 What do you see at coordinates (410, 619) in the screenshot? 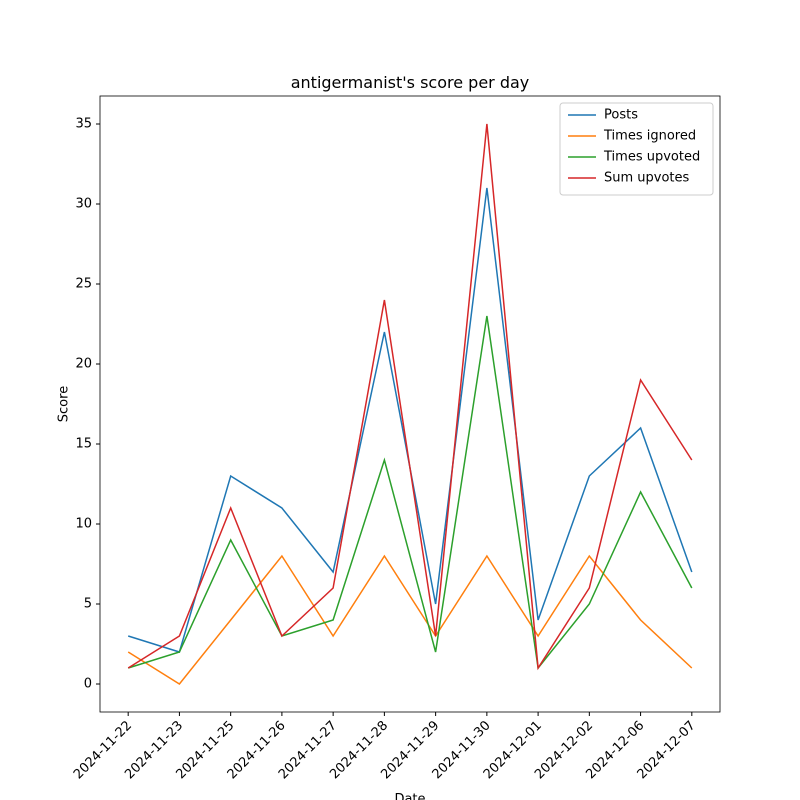
I see `line-series` at bounding box center [410, 619].